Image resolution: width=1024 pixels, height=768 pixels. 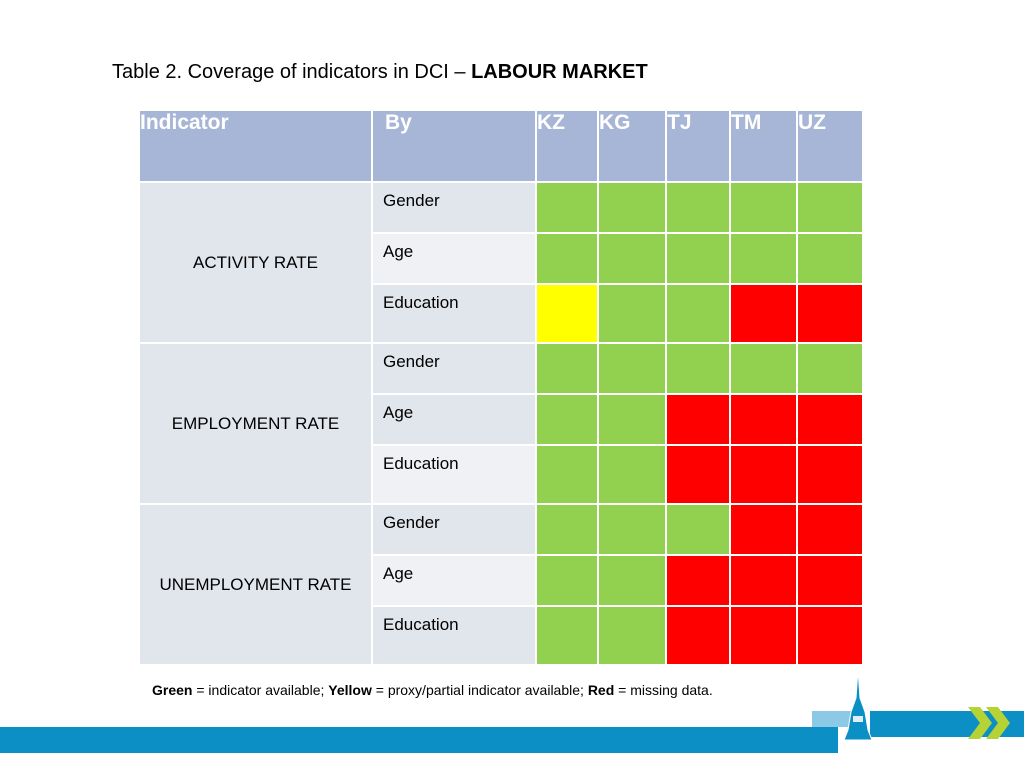 I want to click on tower-icon, so click(x=858, y=705).